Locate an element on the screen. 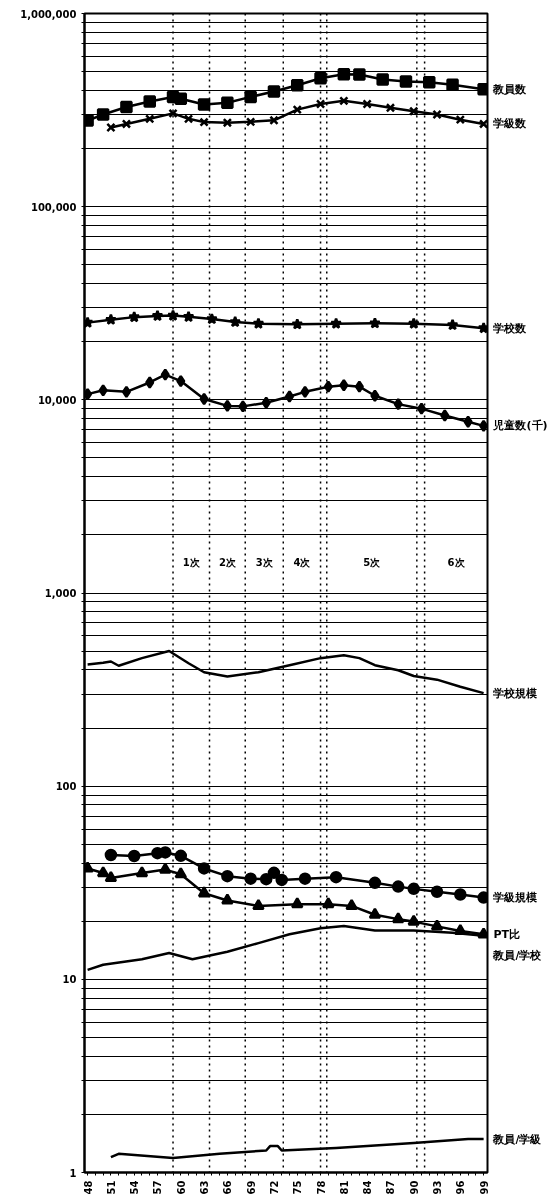 The height and width of the screenshot is (1202, 557). series-label: 学校数 is located at coordinates (510, 328).